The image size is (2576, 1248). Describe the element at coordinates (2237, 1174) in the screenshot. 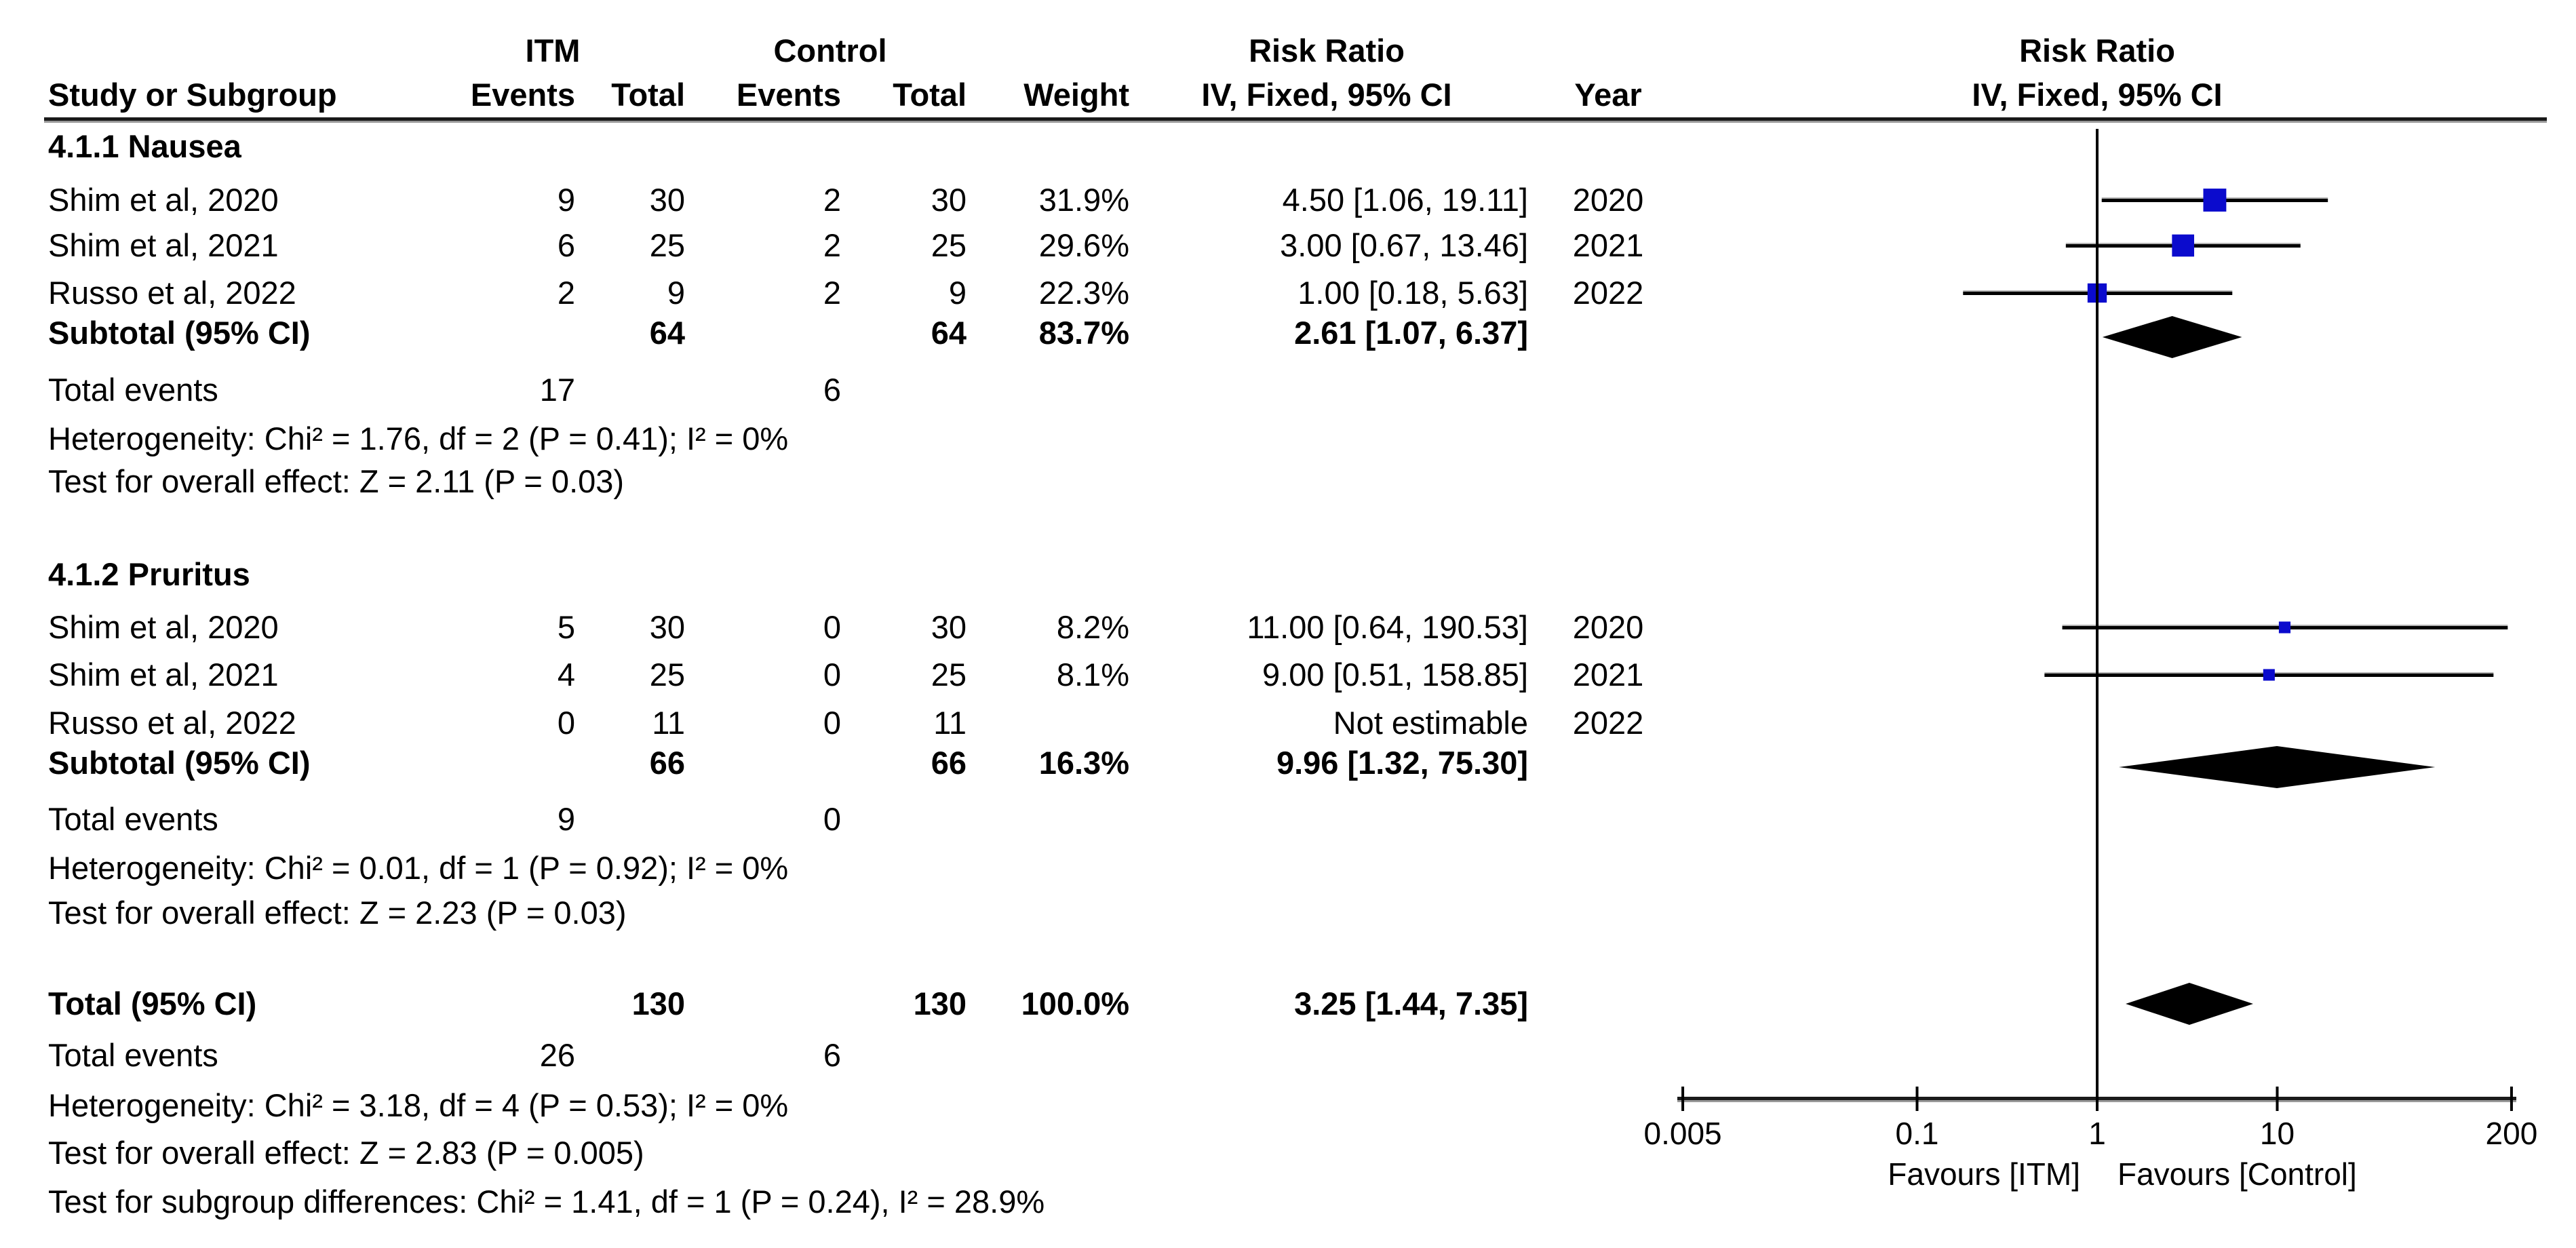

I see `favours-right-label: Favours [Control]` at that location.